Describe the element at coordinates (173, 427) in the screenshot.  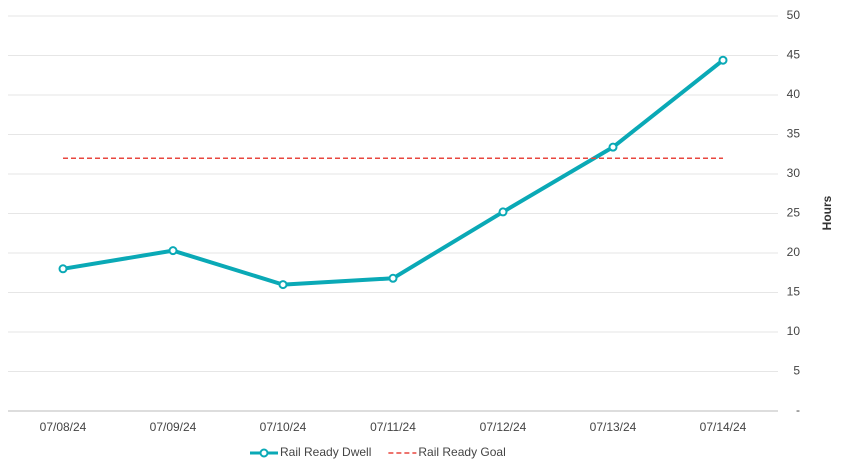
I see `x-tick-label: 07/09/24` at that location.